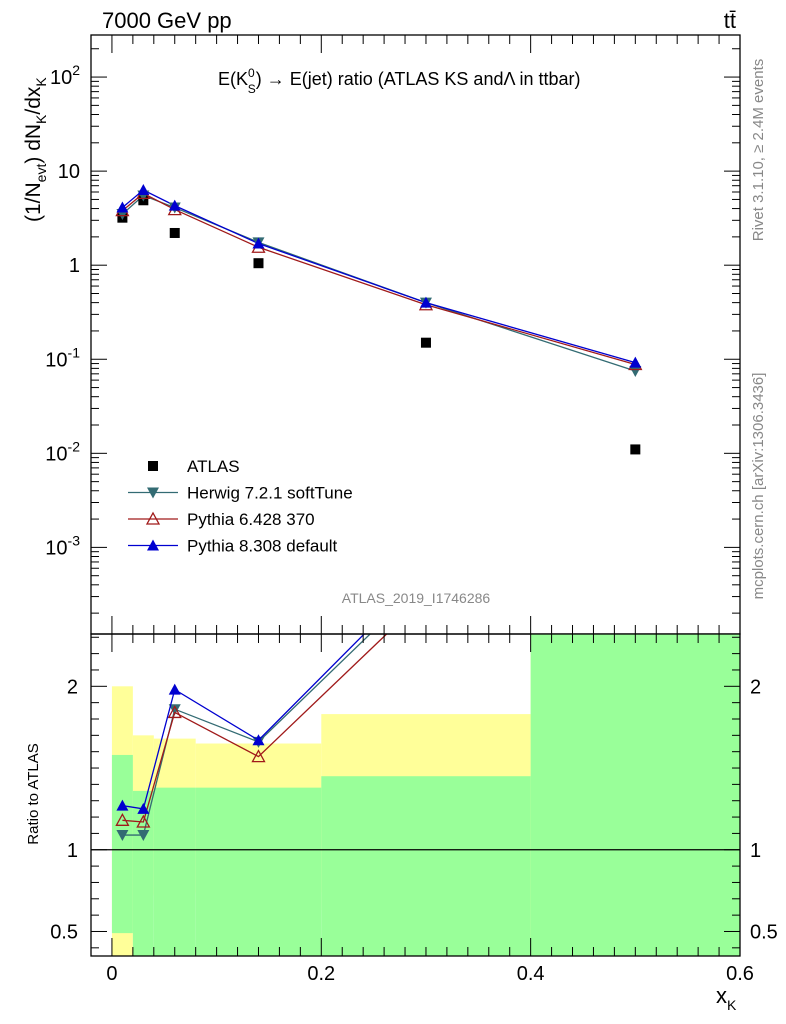 The height and width of the screenshot is (1024, 786). What do you see at coordinates (416, 598) in the screenshot?
I see `analysis-id-label: ATLAS_2019_I1746286` at bounding box center [416, 598].